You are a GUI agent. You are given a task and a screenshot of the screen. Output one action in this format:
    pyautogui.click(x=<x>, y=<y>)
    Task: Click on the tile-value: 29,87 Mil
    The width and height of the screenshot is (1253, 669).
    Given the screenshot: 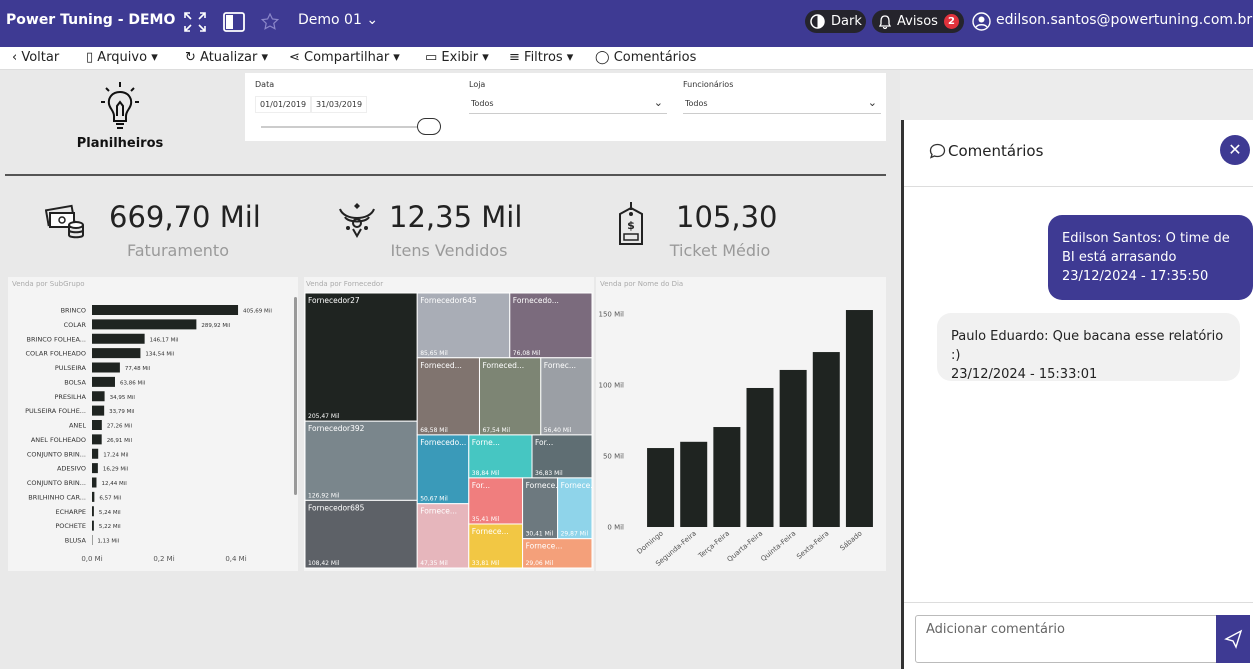 What is the action you would take?
    pyautogui.click(x=575, y=534)
    